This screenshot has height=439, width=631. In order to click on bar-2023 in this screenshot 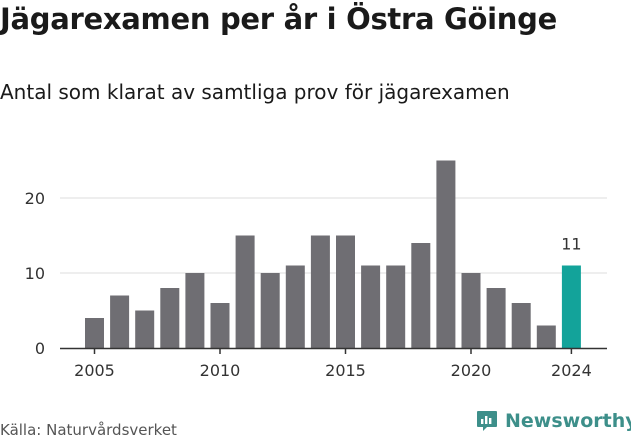, I will do `click(546, 336)`.